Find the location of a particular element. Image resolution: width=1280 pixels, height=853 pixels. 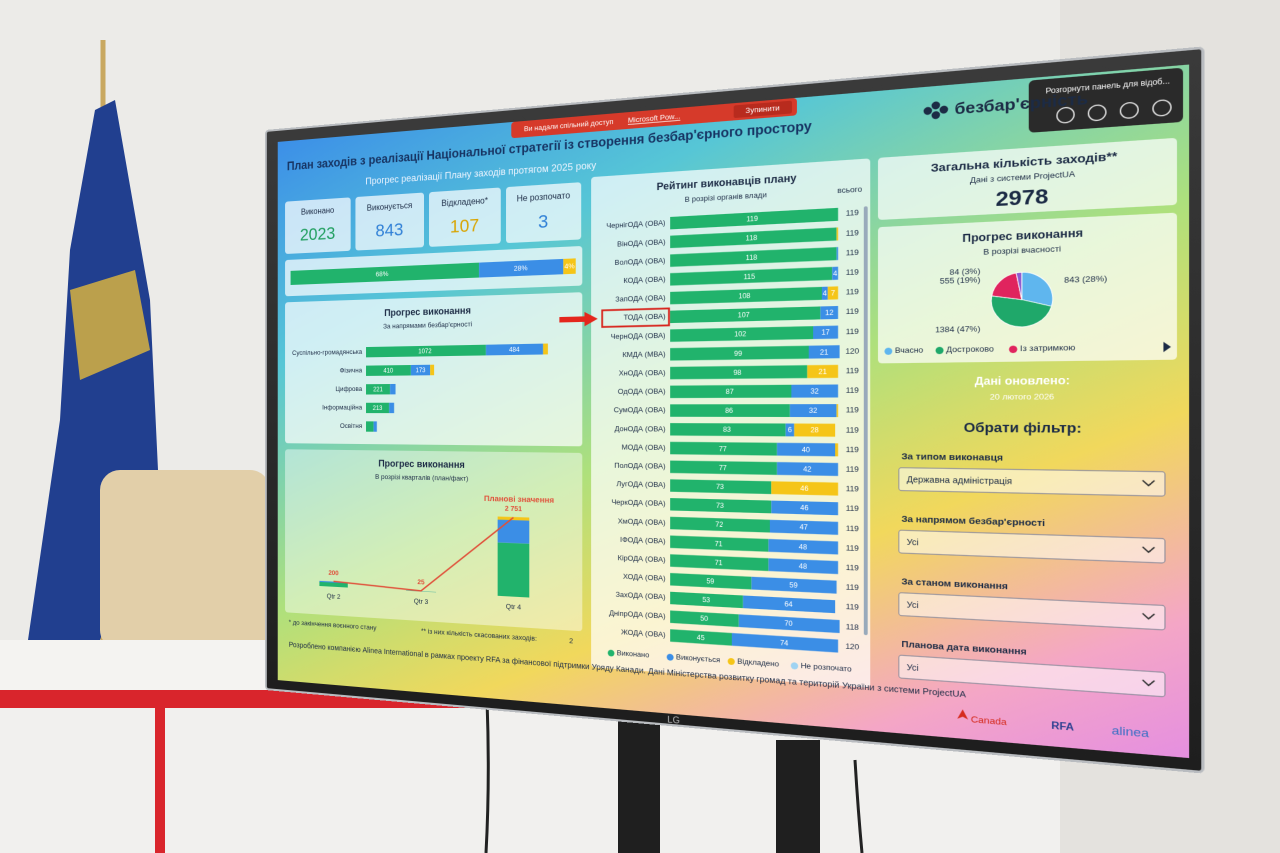

category-label: КірОДА (ОВА) is located at coordinates (642, 559).